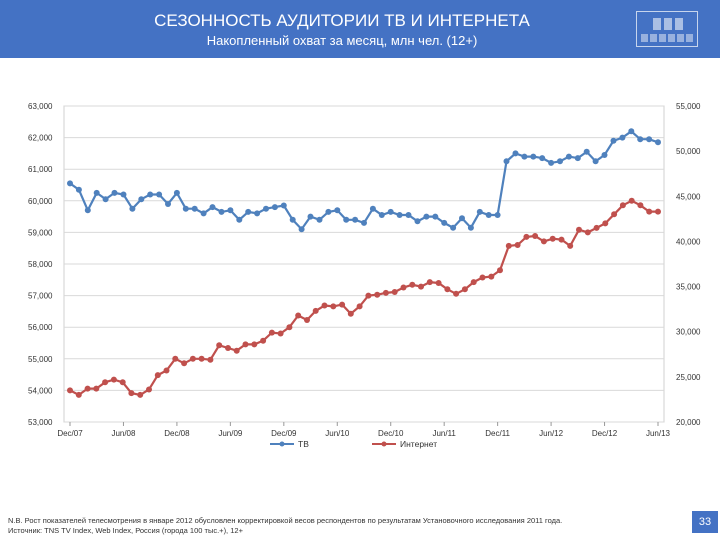  I want to click on y-left-tick-label: 57,000, so click(40, 296).